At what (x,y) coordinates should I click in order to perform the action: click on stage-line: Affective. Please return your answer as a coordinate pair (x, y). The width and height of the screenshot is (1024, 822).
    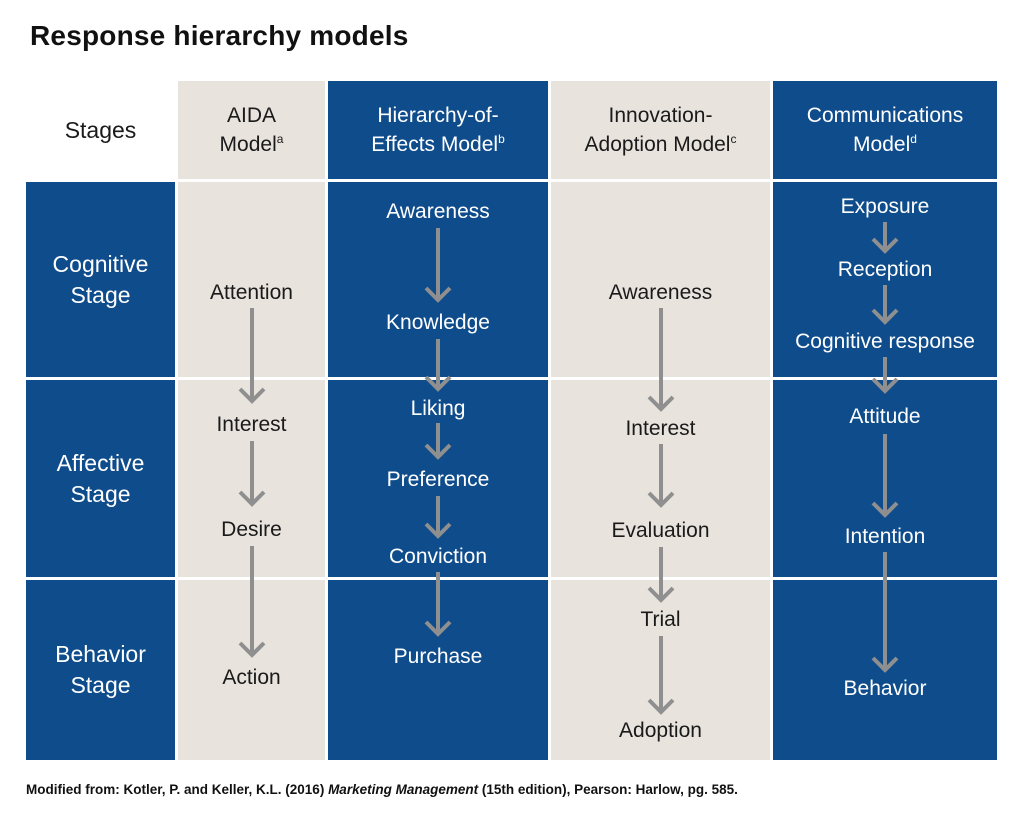
    Looking at the image, I should click on (100, 462).